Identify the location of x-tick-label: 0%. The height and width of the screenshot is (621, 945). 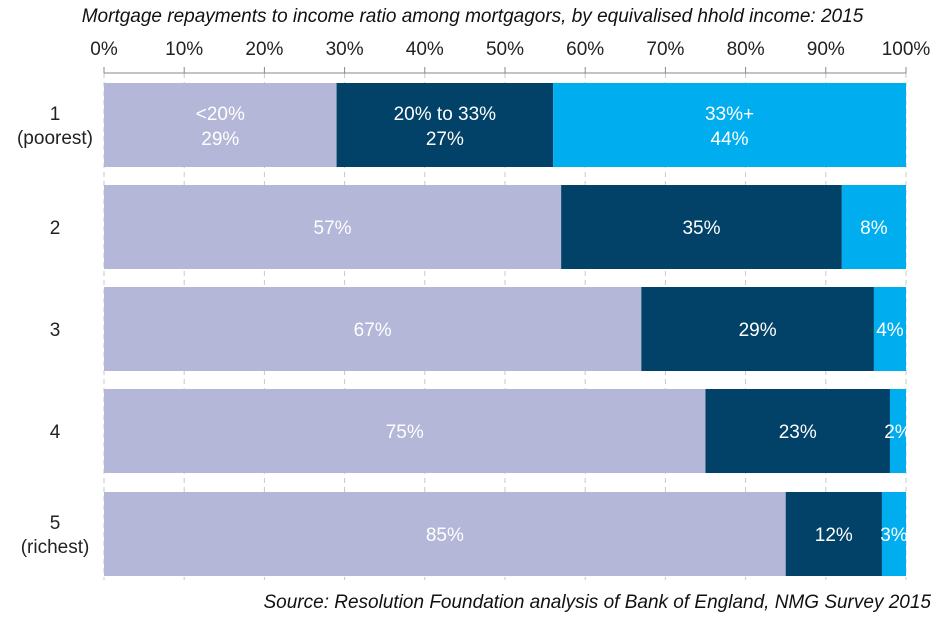
(104, 49).